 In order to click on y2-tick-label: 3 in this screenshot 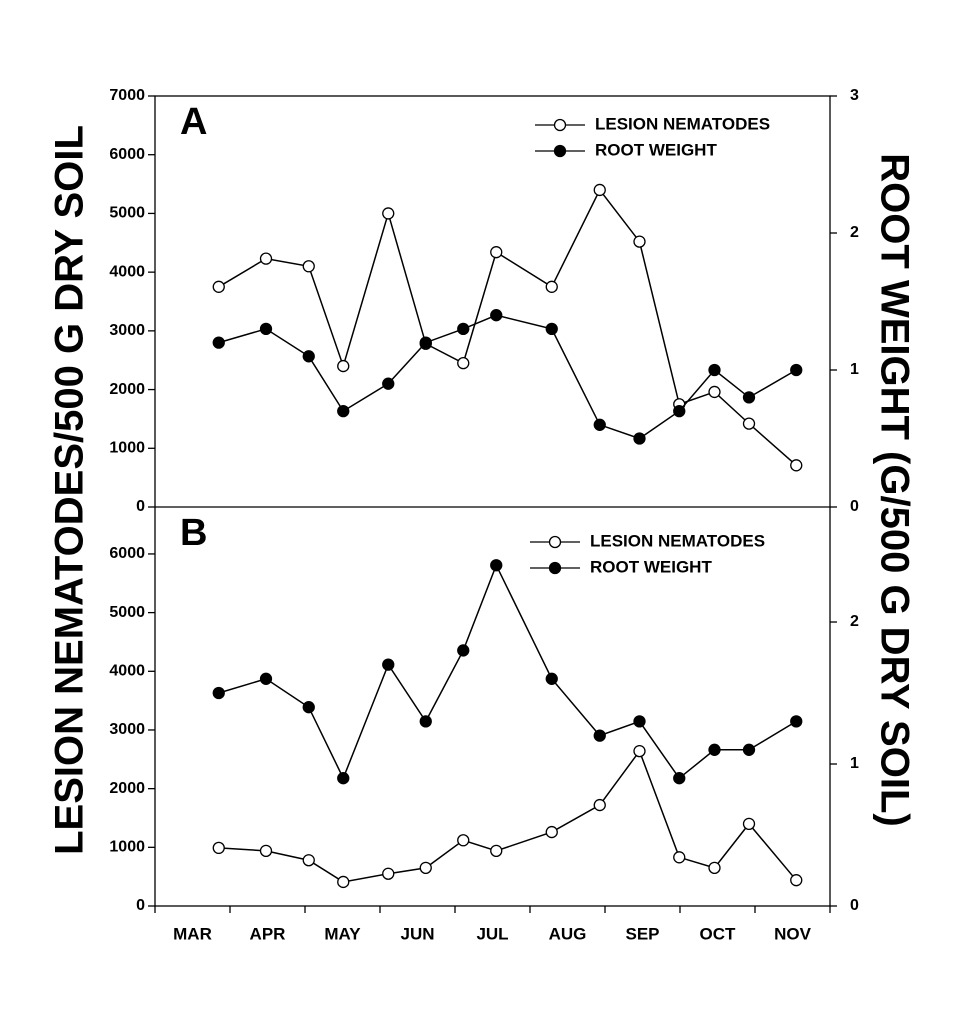, I will do `click(854, 95)`.